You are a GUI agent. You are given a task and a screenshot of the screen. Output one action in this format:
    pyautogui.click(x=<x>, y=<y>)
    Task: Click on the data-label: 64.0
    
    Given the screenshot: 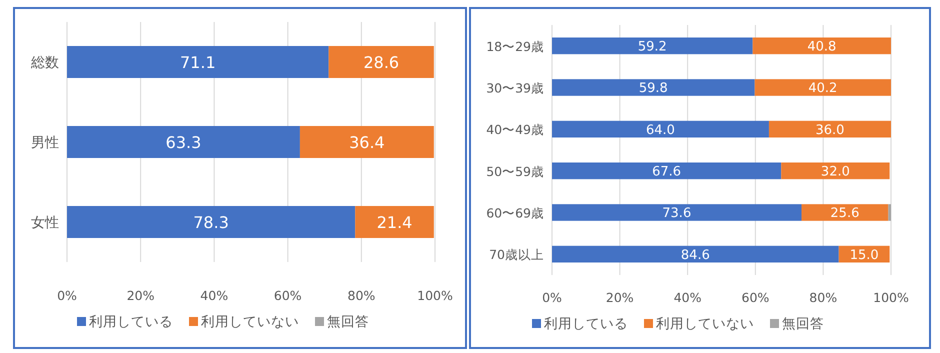 What is the action you would take?
    pyautogui.click(x=660, y=130)
    